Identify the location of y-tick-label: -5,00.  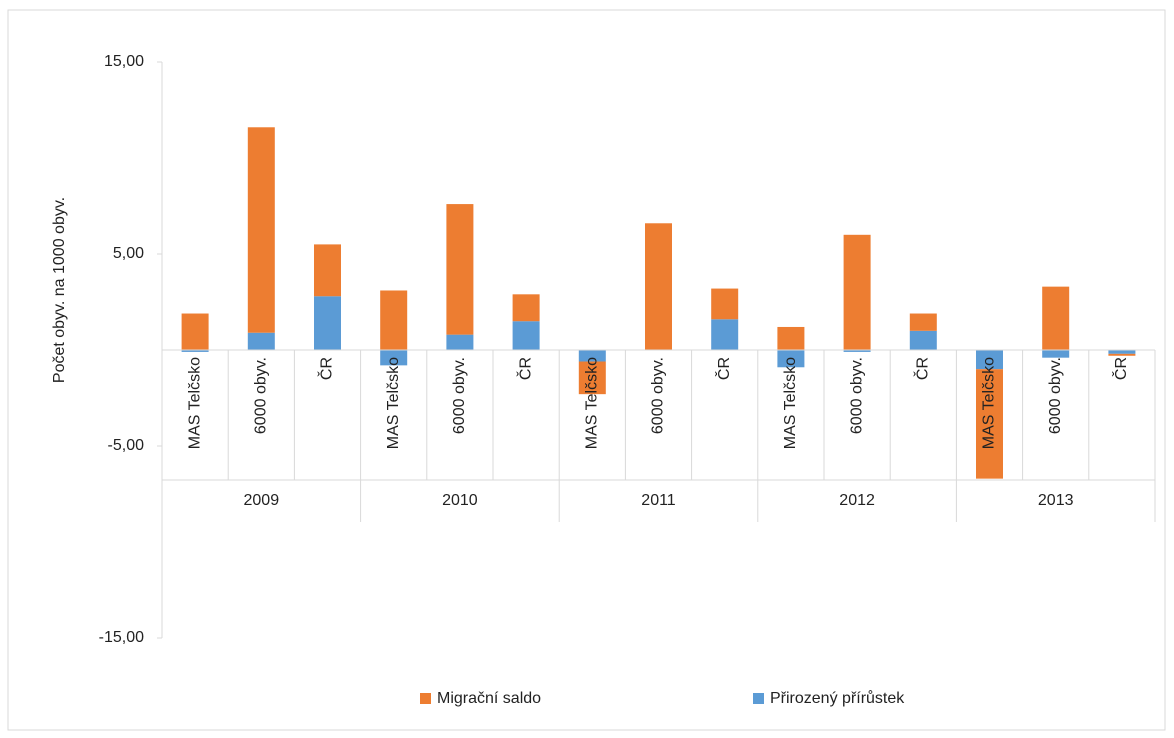
(126, 445).